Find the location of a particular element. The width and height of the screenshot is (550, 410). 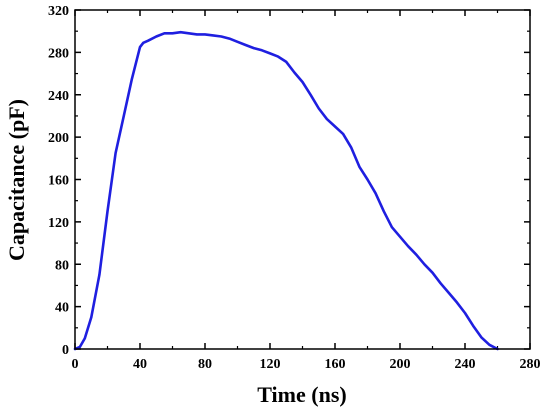

y-axis-title: Capacitance (pF) is located at coordinates (16, 180).